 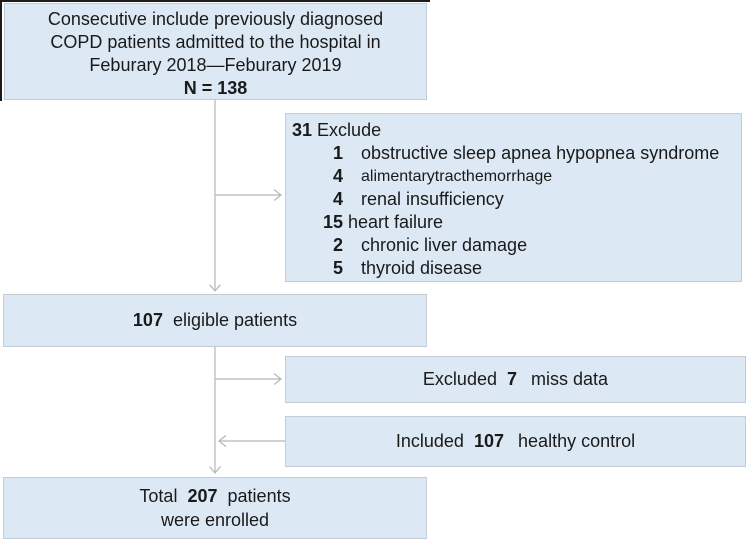 I want to click on enrollment-line: Feburary 2018—Feburary 2019, so click(x=215, y=65).